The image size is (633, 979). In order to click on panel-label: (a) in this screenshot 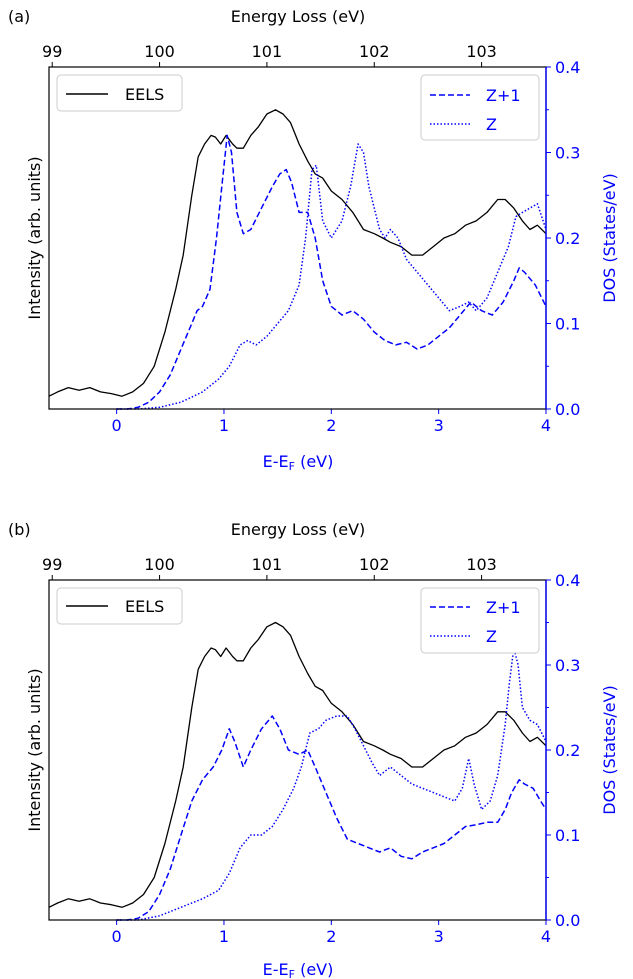, I will do `click(19, 16)`.